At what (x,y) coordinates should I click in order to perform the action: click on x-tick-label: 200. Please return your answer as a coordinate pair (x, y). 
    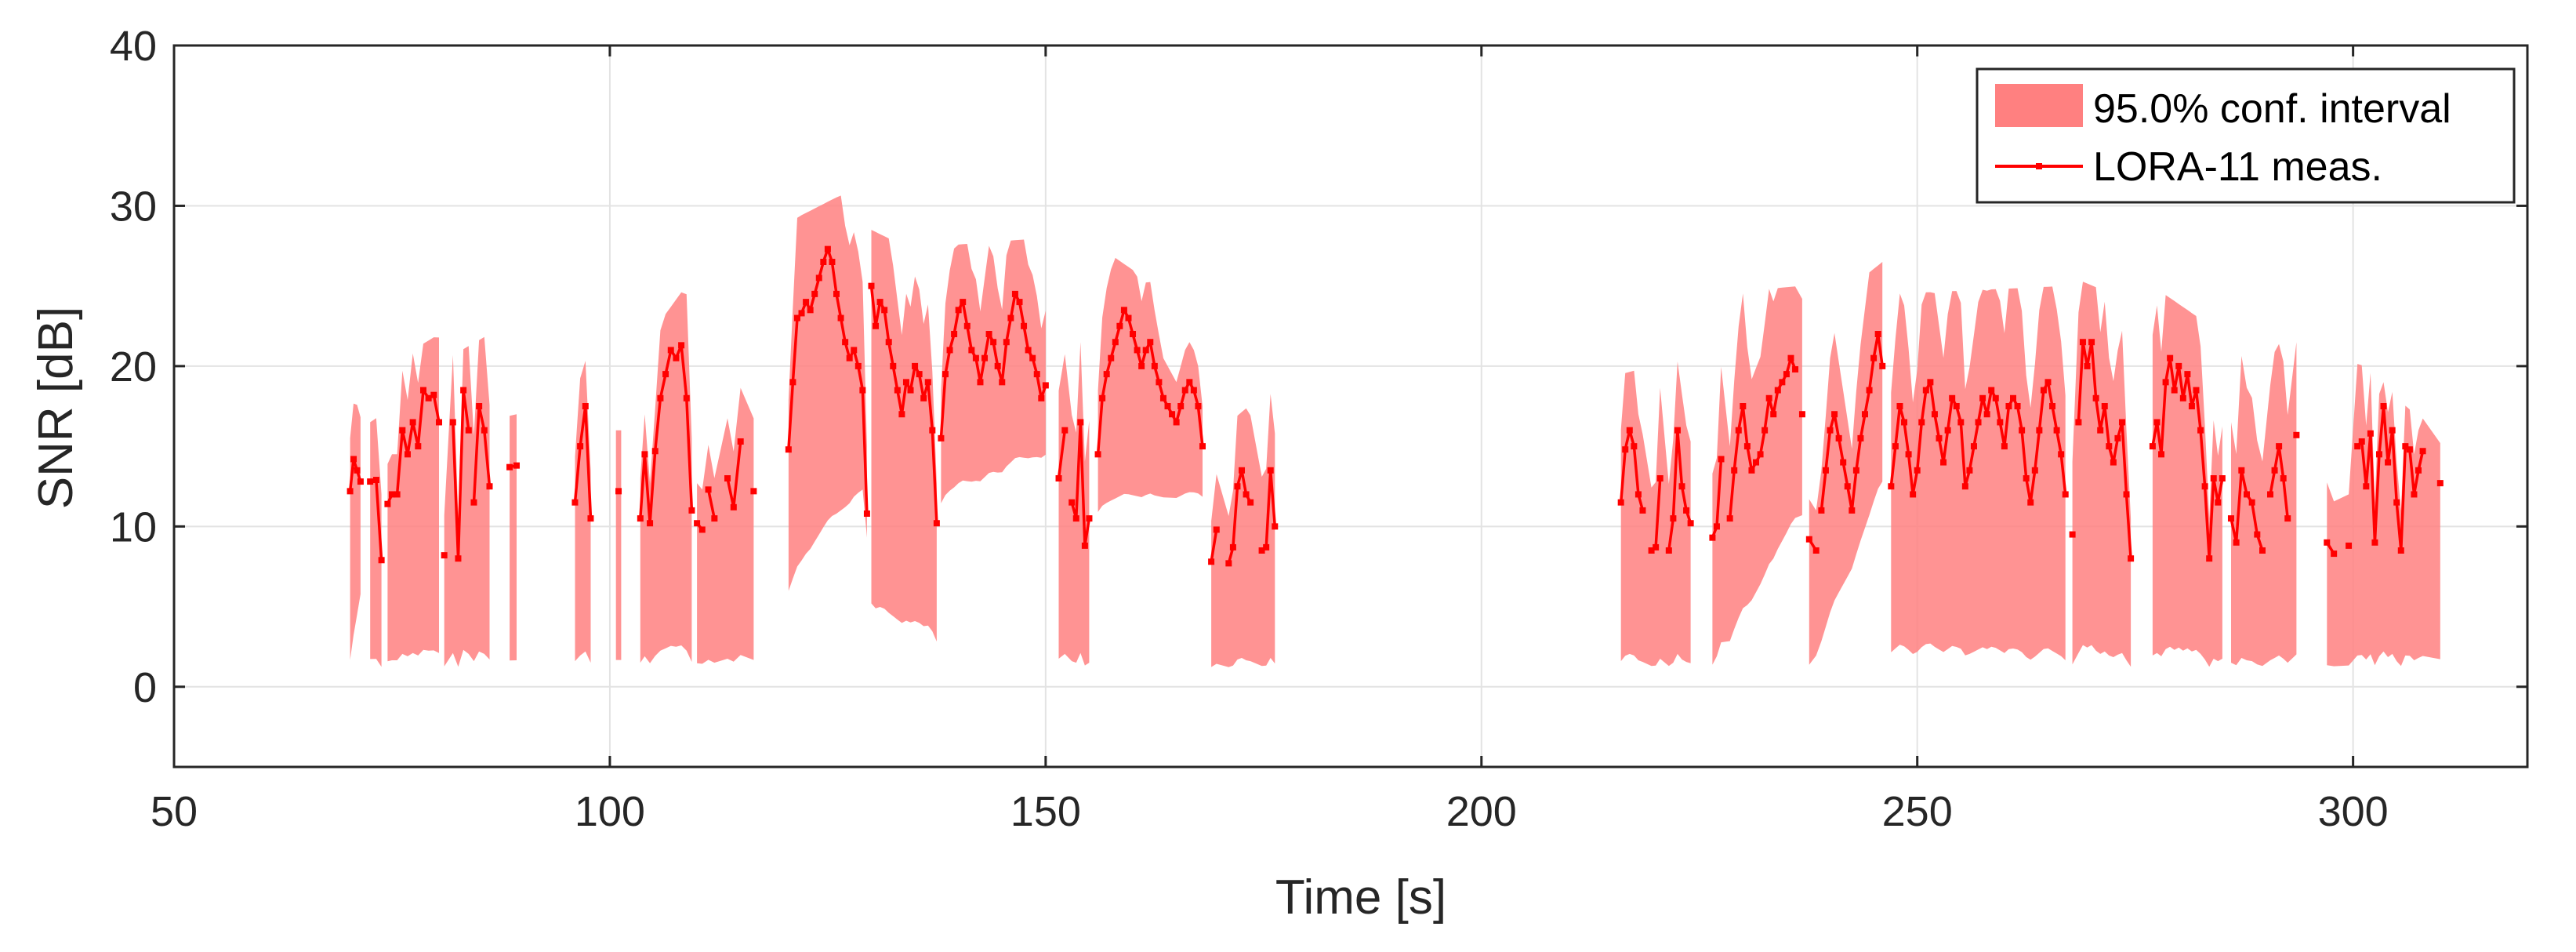
    Looking at the image, I should click on (1482, 811).